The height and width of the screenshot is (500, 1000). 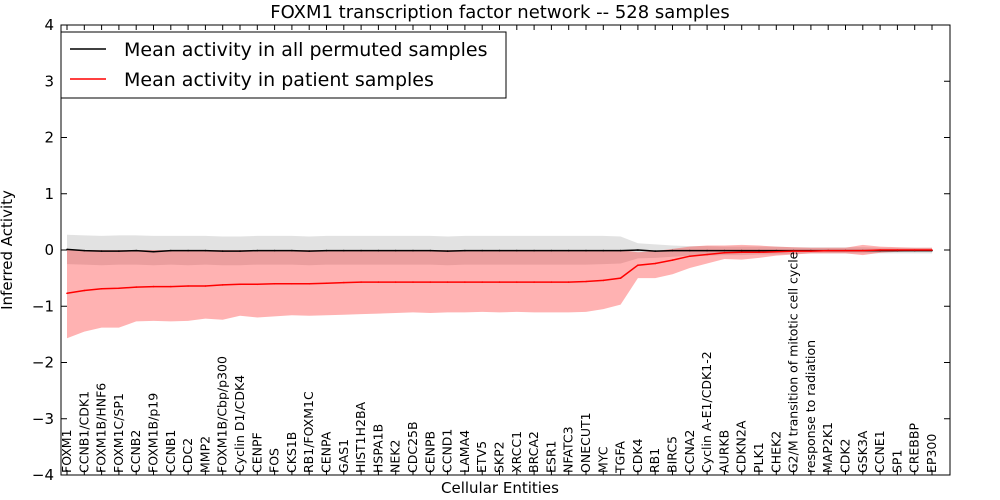 What do you see at coordinates (775, 452) in the screenshot?
I see `x-tick-label: CHEK2` at bounding box center [775, 452].